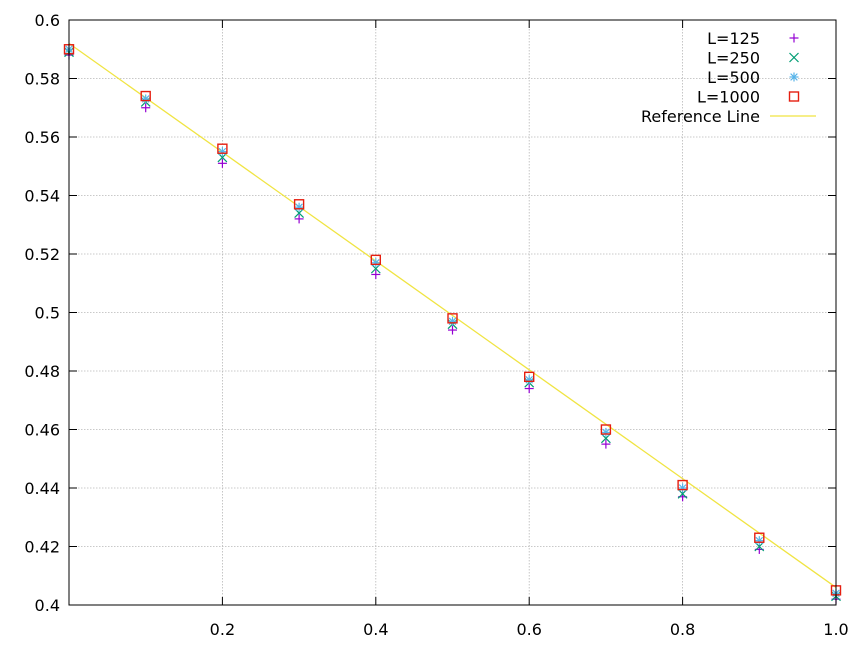 The image size is (865, 648). What do you see at coordinates (733, 58) in the screenshot?
I see `legend-label: L=250` at bounding box center [733, 58].